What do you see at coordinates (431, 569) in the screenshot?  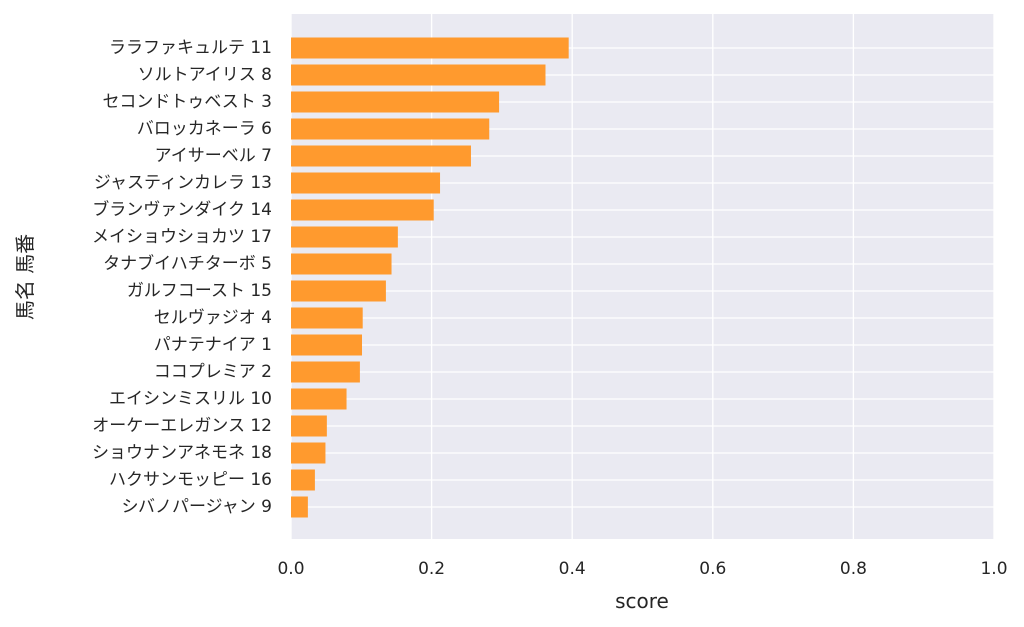 I see `x-tick-label: 0.2` at bounding box center [431, 569].